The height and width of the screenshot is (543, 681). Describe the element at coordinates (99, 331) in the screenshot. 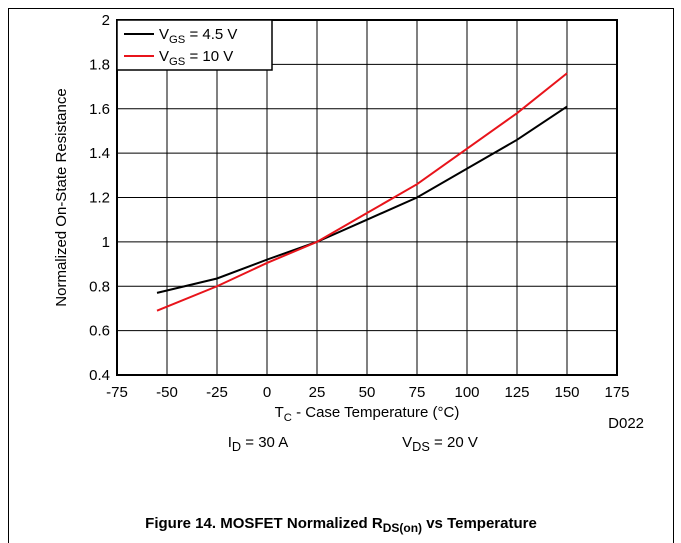

I see `y-tick-label: 0.6` at that location.